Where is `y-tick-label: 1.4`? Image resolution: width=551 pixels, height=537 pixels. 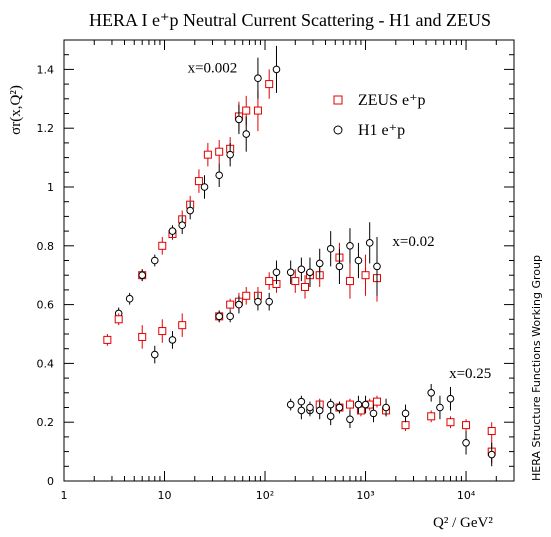
y-tick-label: 1.4 is located at coordinates (46, 69).